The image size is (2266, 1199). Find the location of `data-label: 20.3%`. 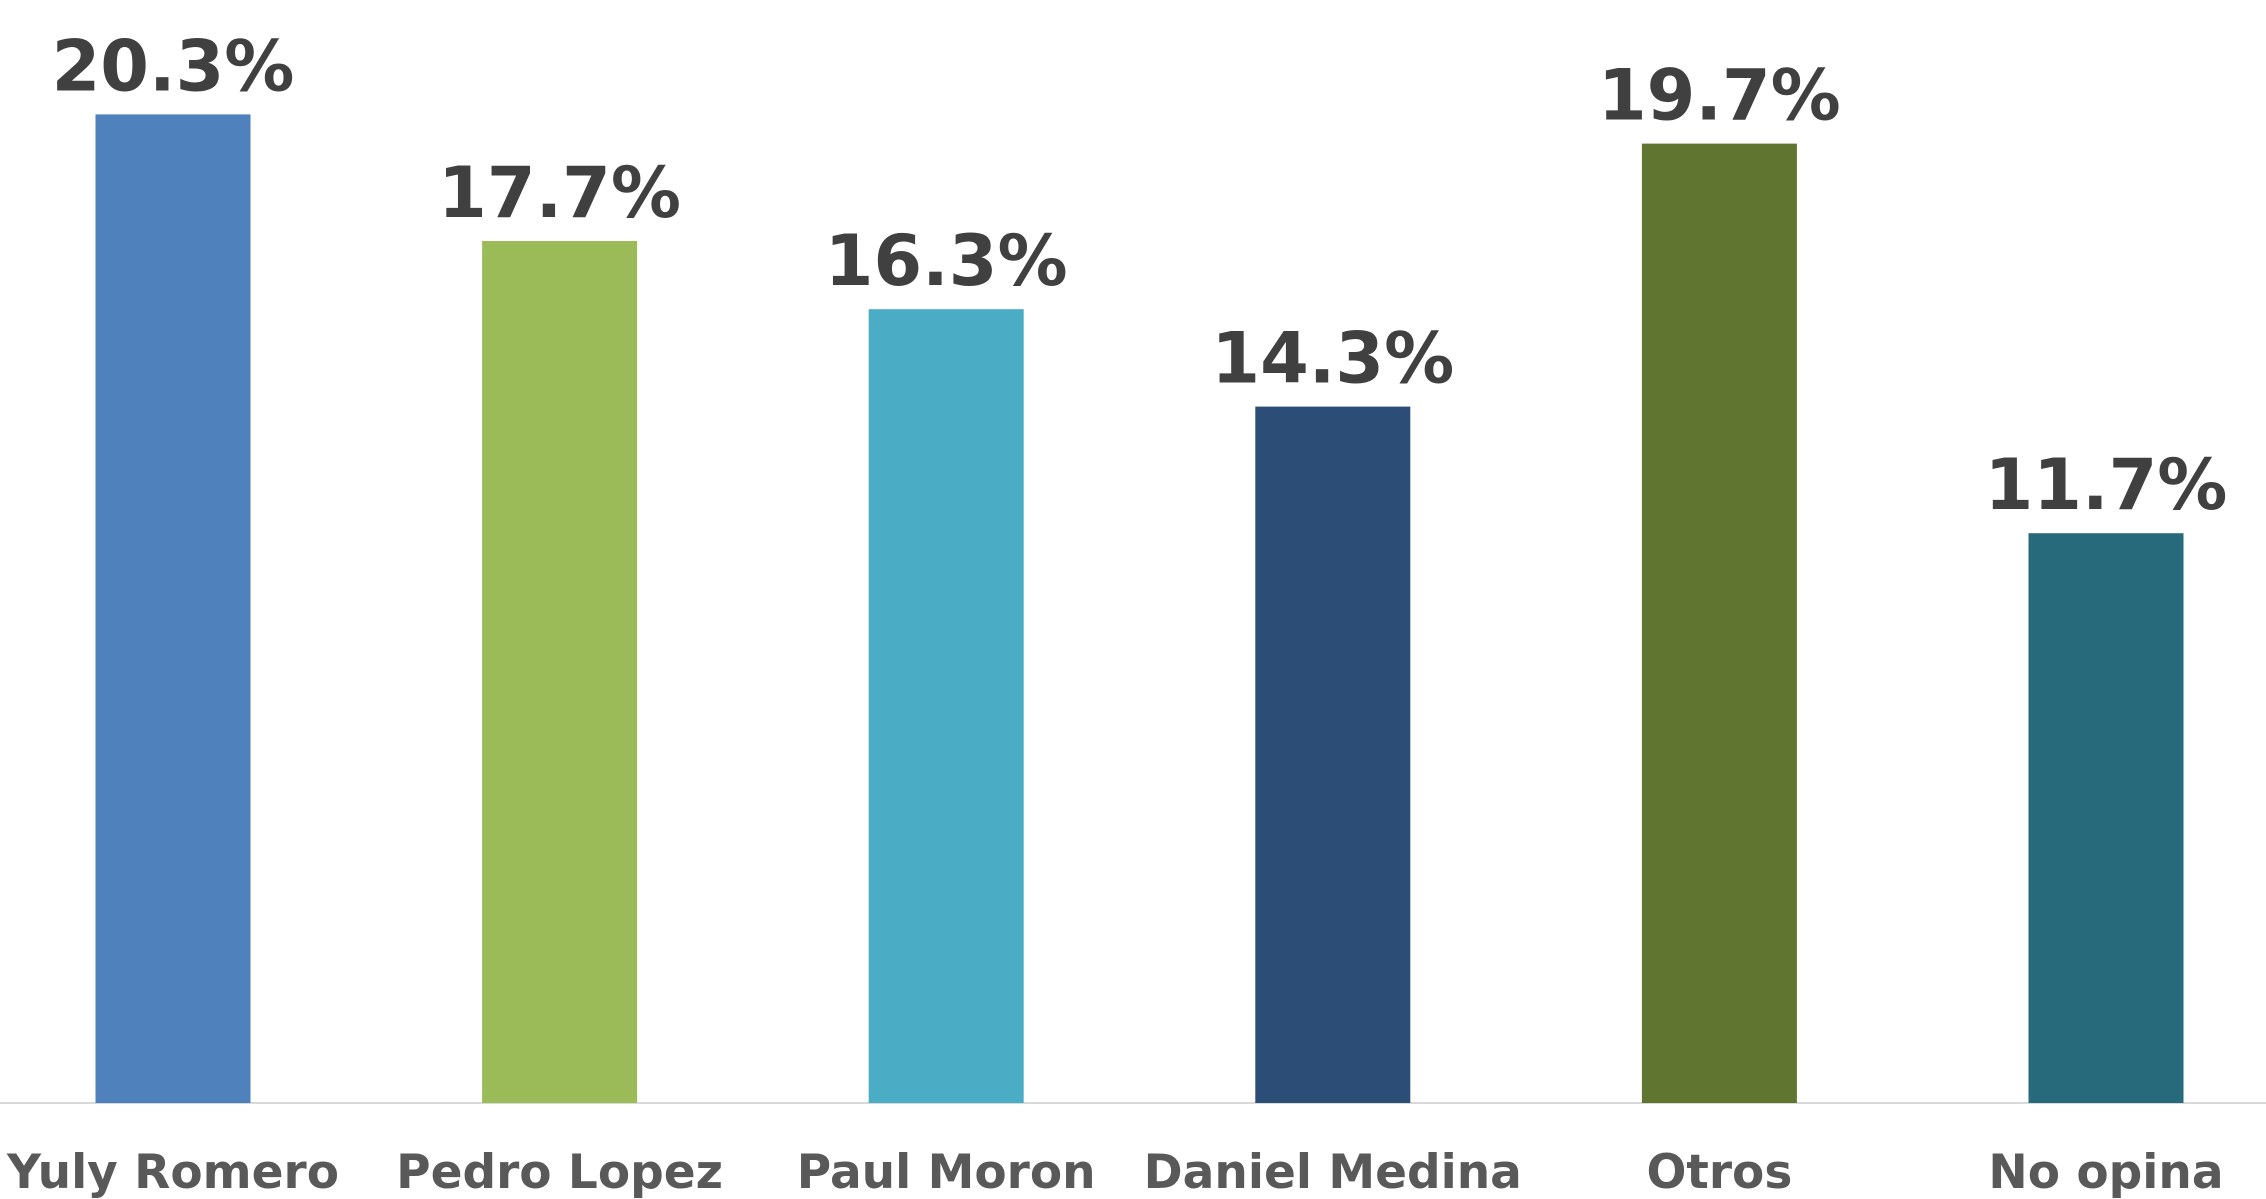

data-label: 20.3% is located at coordinates (173, 66).